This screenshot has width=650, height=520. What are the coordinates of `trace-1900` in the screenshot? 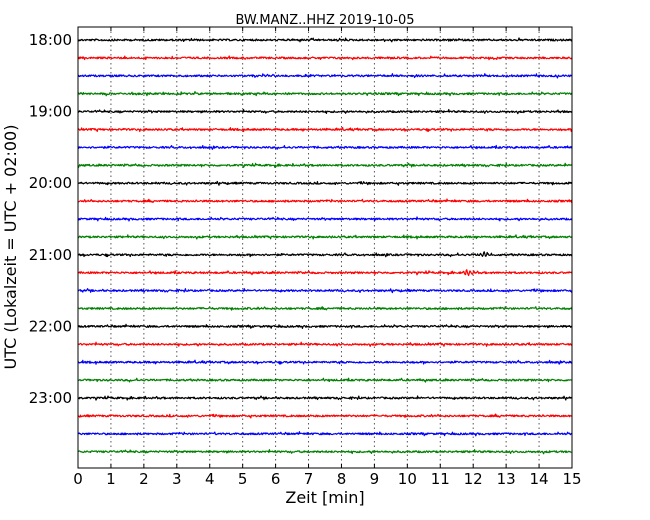 It's located at (325, 111).